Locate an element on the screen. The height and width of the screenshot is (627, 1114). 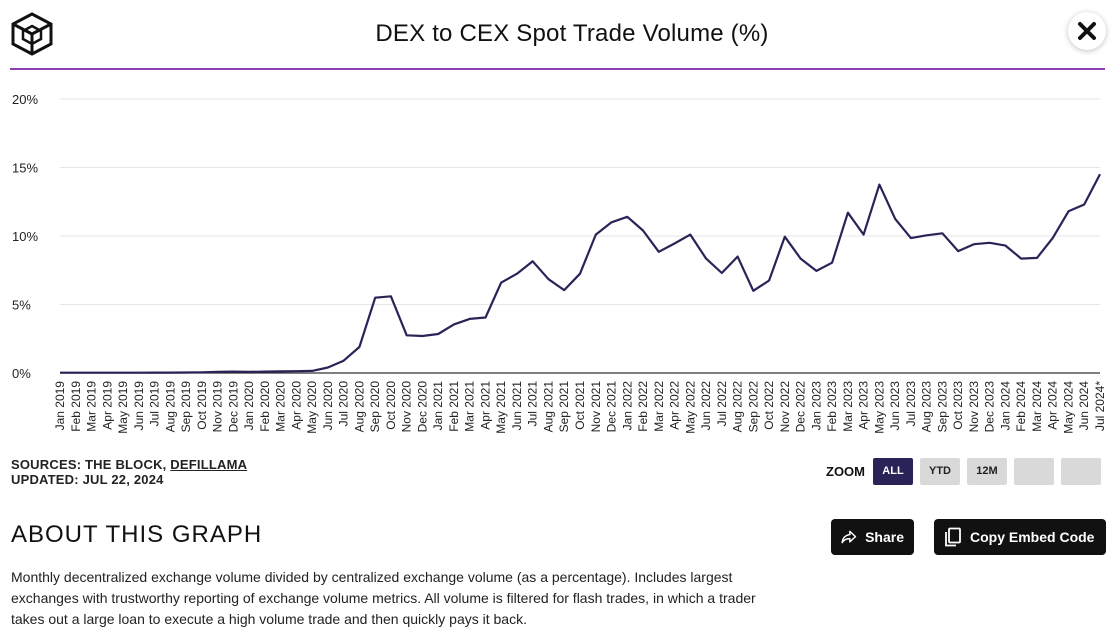
x-tick-label: Jul 2023 is located at coordinates (911, 404).